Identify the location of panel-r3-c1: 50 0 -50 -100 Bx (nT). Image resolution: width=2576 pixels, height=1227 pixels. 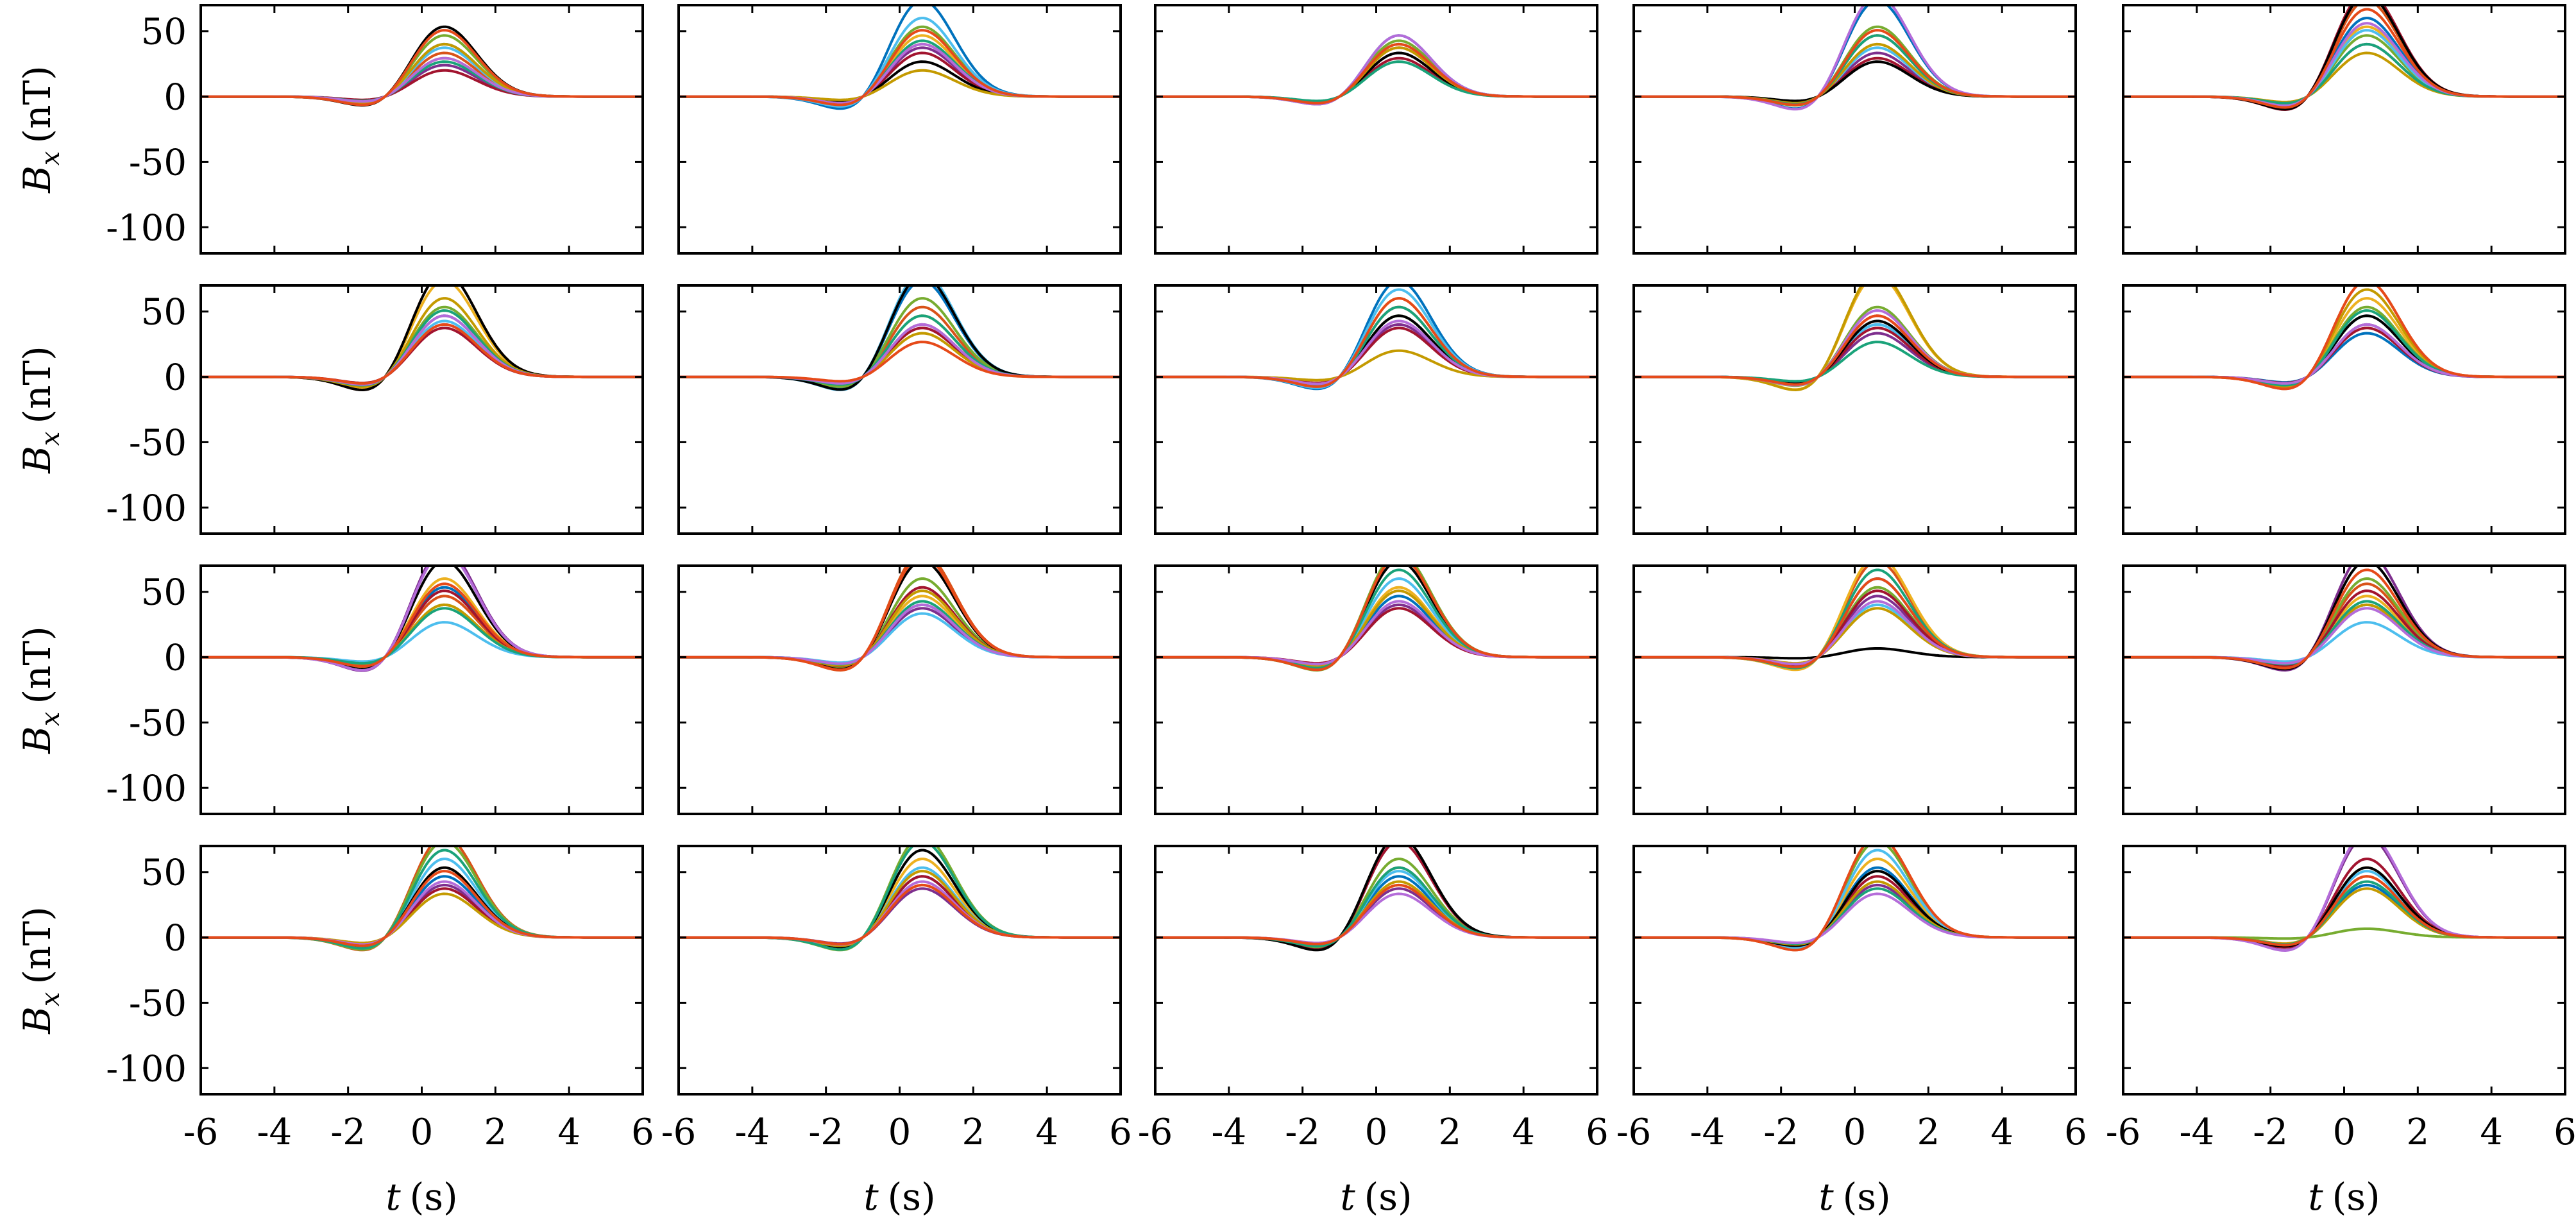
(329, 689).